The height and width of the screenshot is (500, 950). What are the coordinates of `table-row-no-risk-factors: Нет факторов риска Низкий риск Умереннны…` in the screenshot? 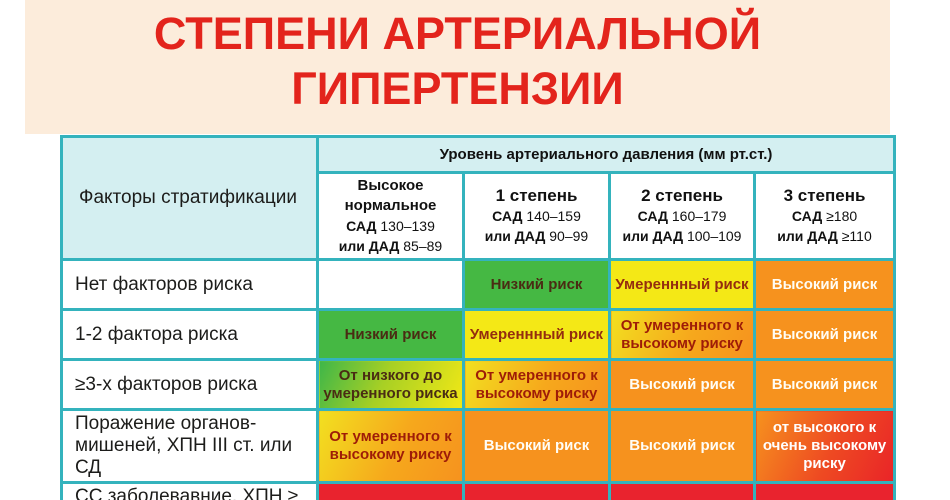 It's located at (478, 284).